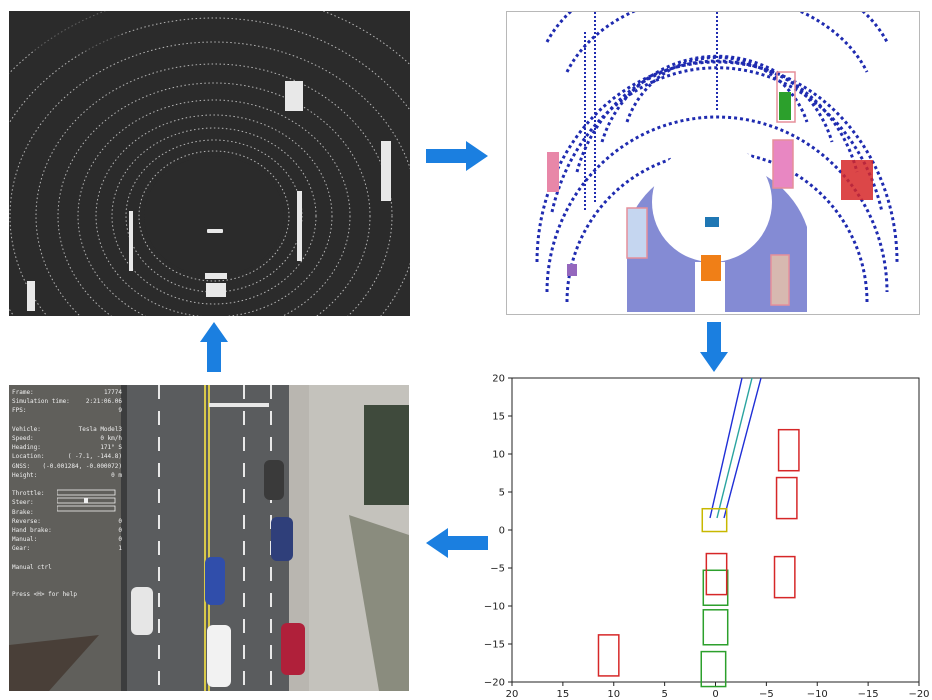 This screenshot has width=932, height=700. Describe the element at coordinates (502, 493) in the screenshot. I see `y-tick-label: 5` at that location.